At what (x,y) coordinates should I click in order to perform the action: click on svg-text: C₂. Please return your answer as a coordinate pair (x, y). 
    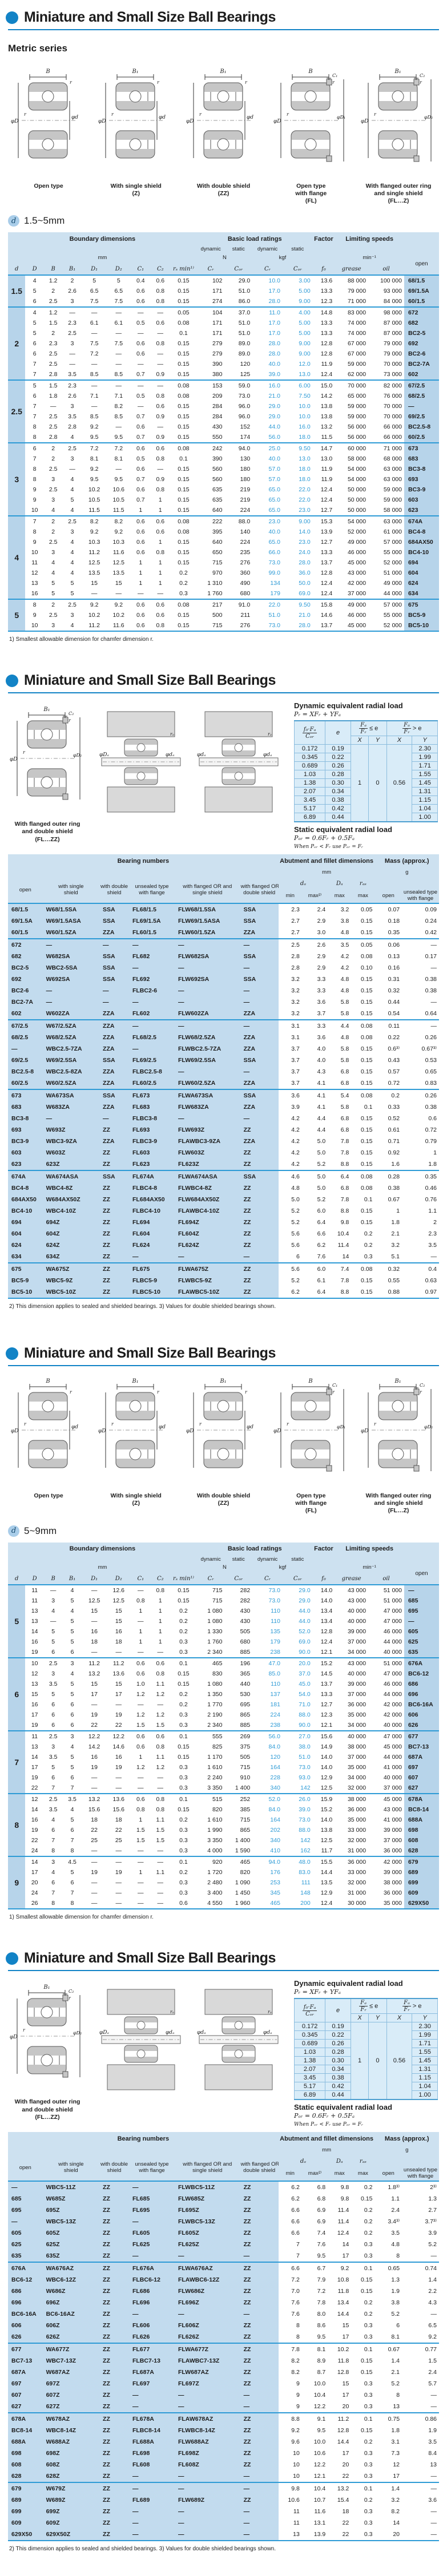
    Looking at the image, I should click on (72, 1991).